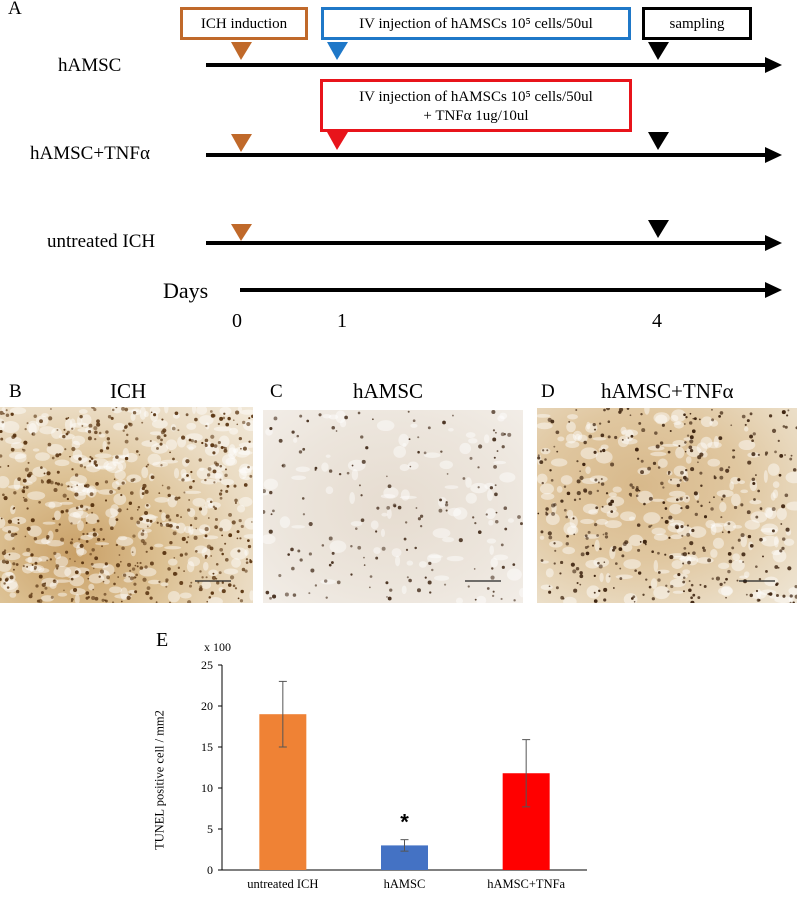 The height and width of the screenshot is (923, 797). What do you see at coordinates (773, 65) in the screenshot?
I see `arrow-hamsc` at bounding box center [773, 65].